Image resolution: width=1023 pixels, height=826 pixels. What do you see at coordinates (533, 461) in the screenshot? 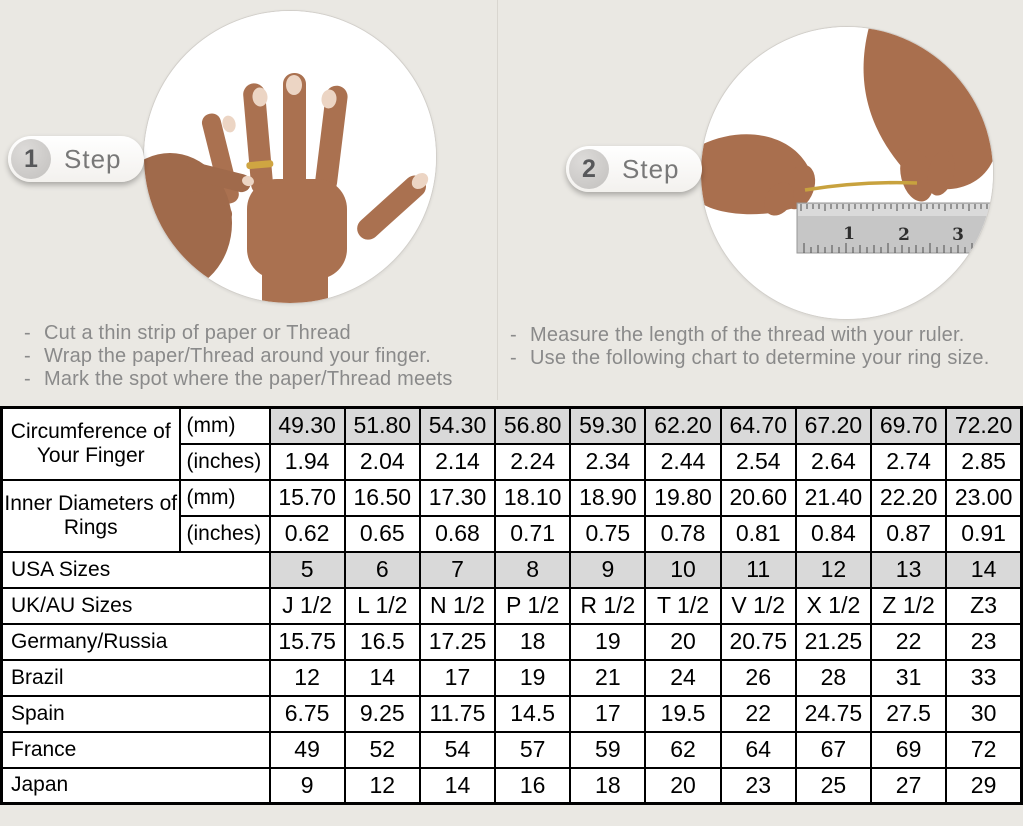
I see `value-cell: 2.24` at bounding box center [533, 461].